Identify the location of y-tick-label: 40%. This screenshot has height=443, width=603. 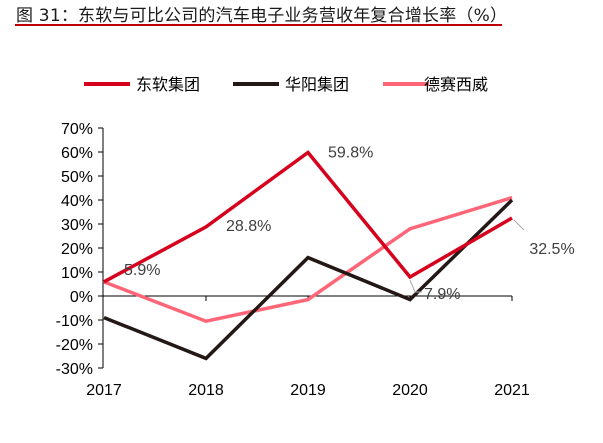
(77, 201).